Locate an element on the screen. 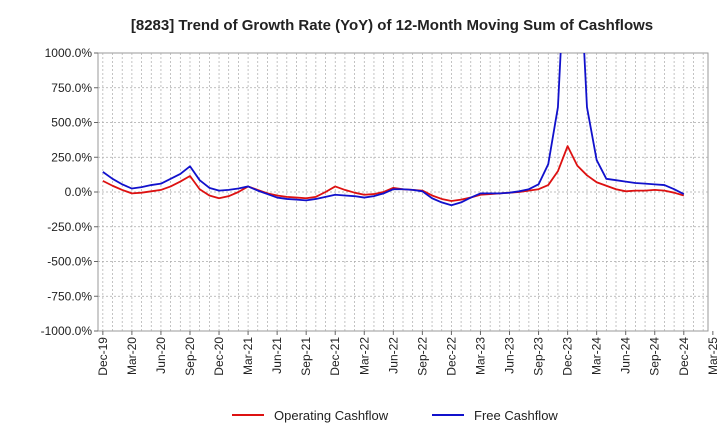 Image resolution: width=720 pixels, height=440 pixels. y-tick-label: -1000.0% is located at coordinates (67, 331).